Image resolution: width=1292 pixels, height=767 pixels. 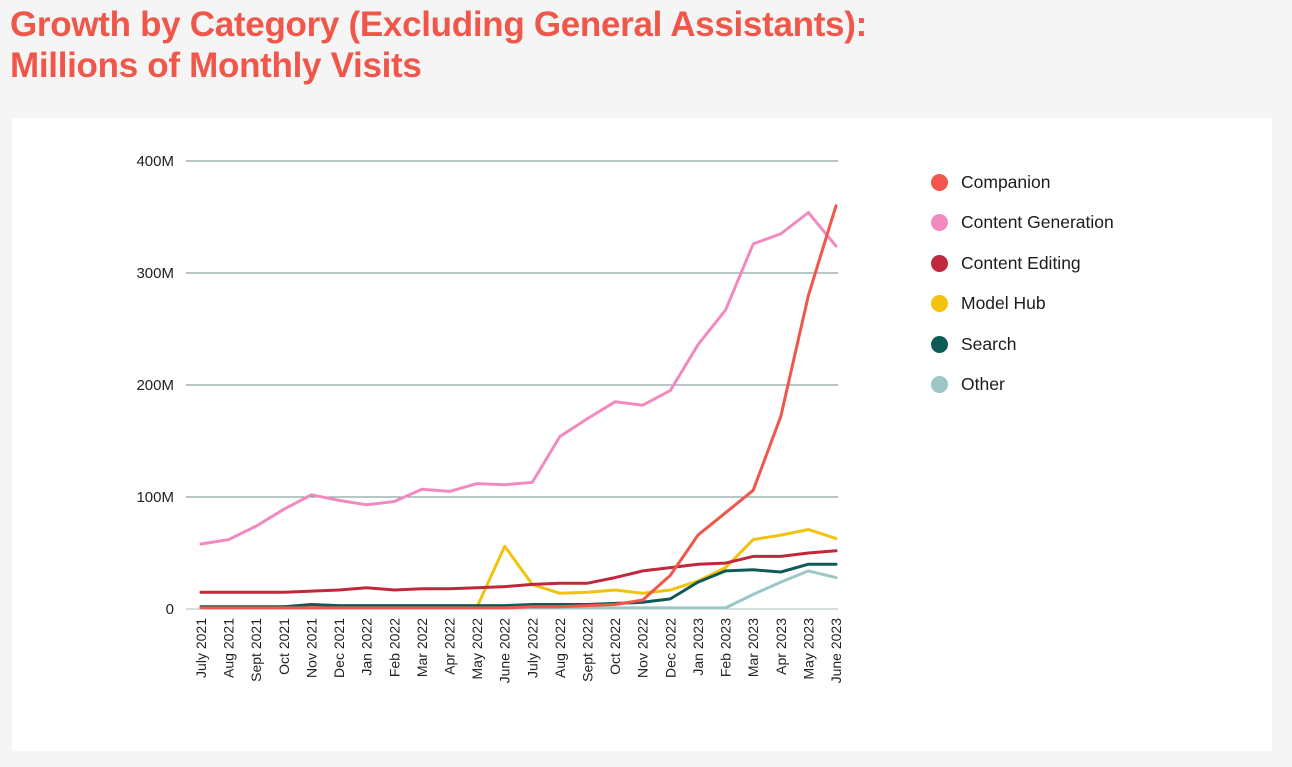 I want to click on x-tick-label: Nov 2021, so click(x=311, y=648).